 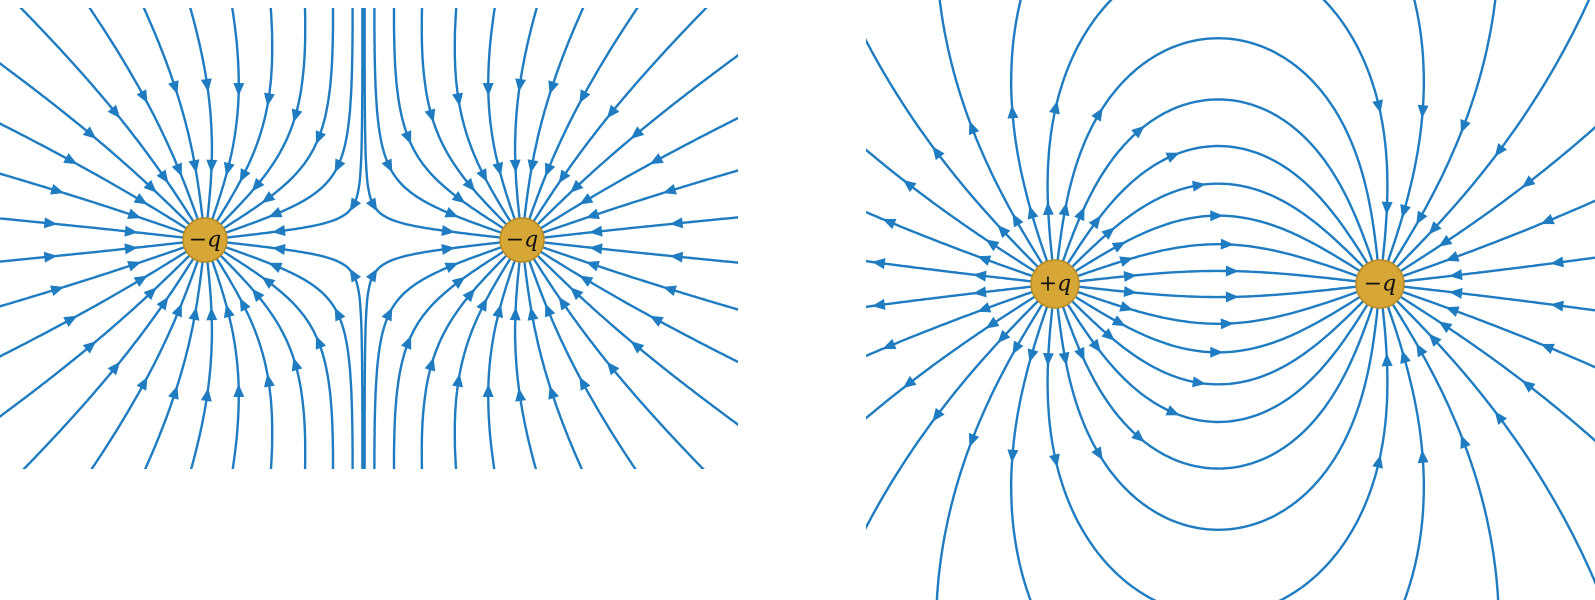 What do you see at coordinates (363, 240) in the screenshot?
I see `like-charges-charges: −q −q` at bounding box center [363, 240].